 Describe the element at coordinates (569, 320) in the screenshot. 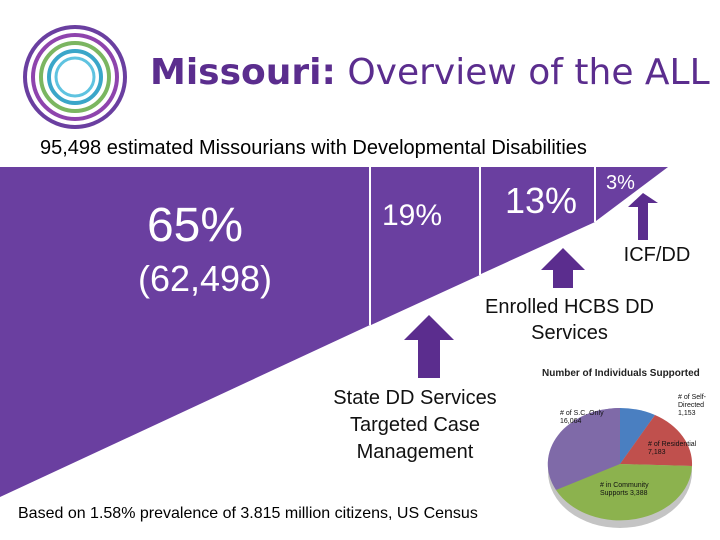

I see `label-enrolled-hcbs: Enrolled HCBS DD Services` at that location.